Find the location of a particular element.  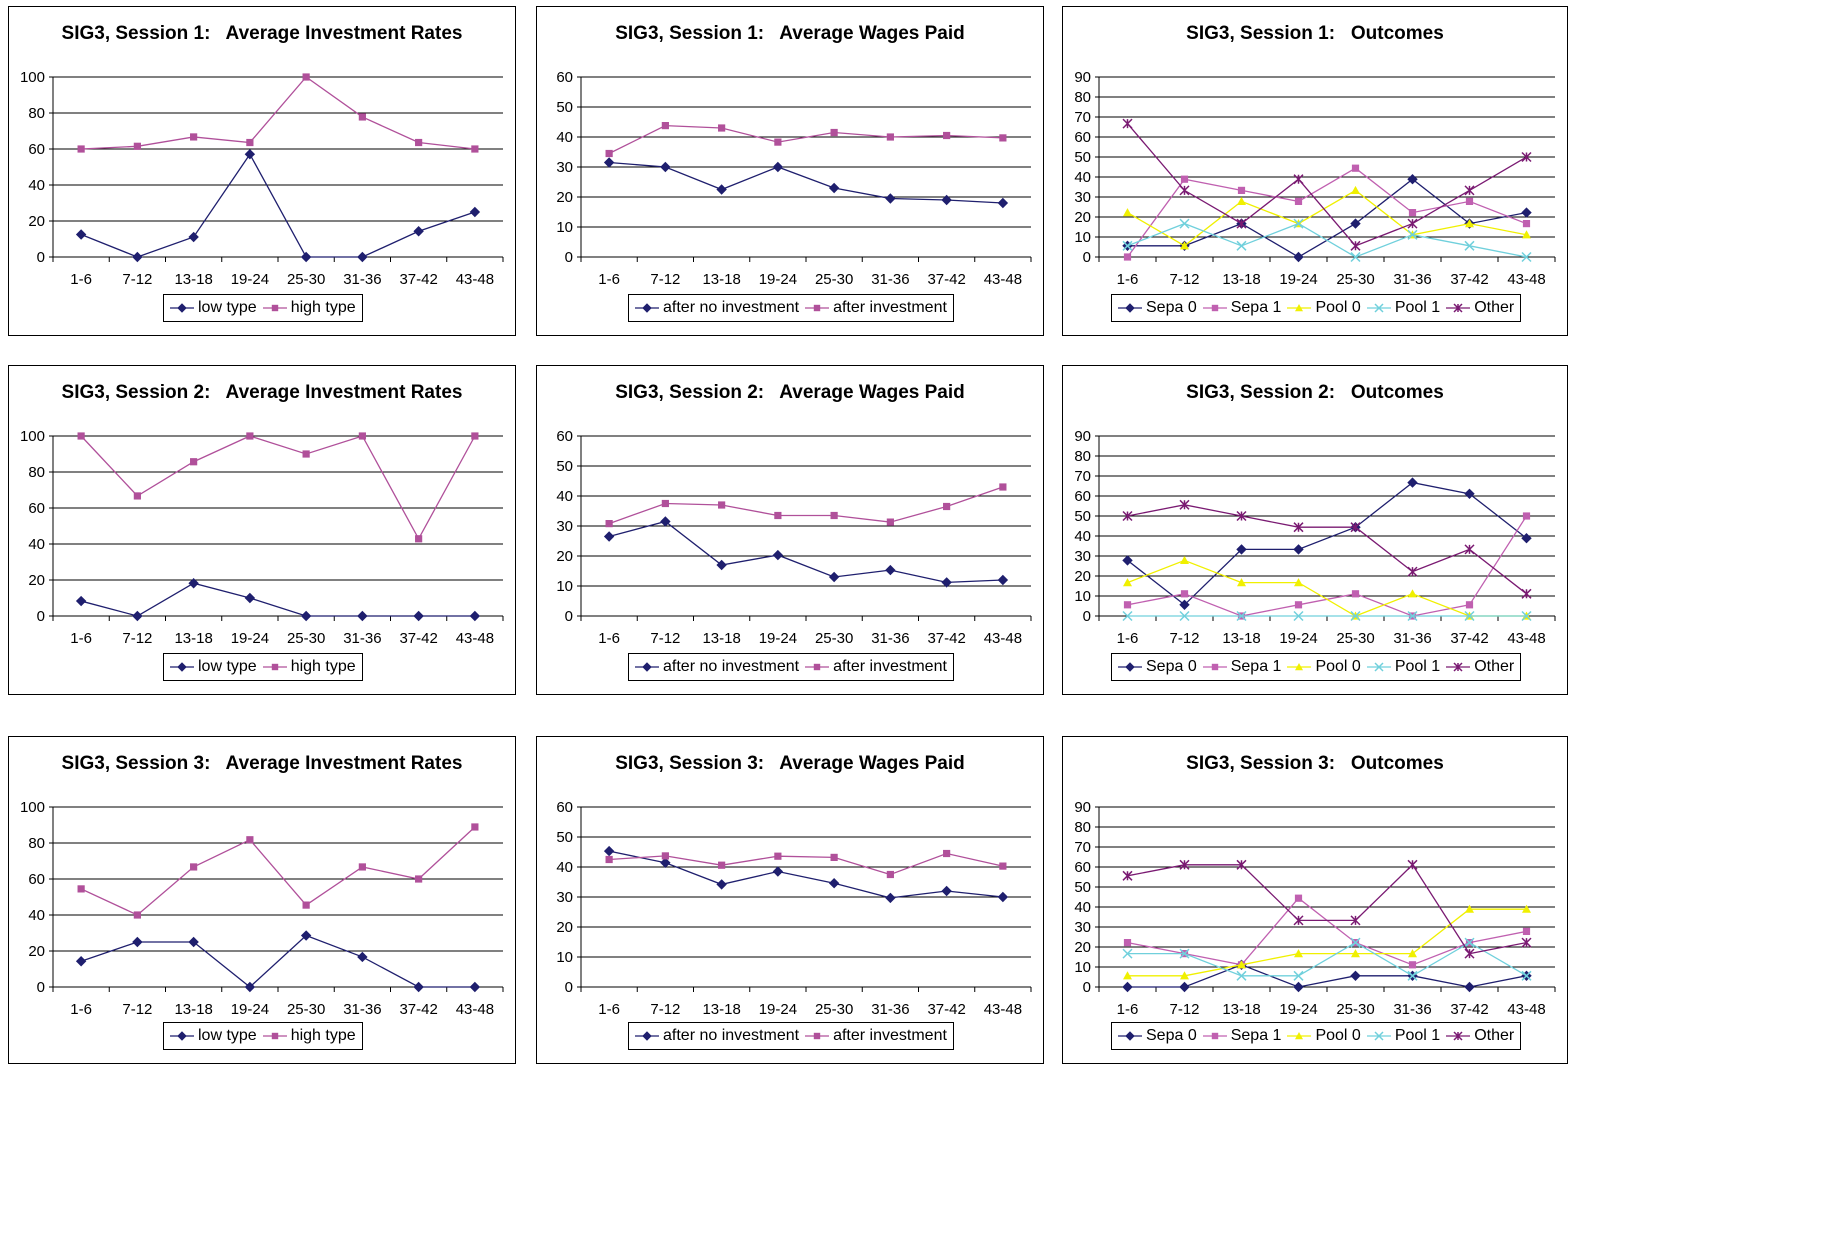

y-tick-label: 20 is located at coordinates (36, 221).